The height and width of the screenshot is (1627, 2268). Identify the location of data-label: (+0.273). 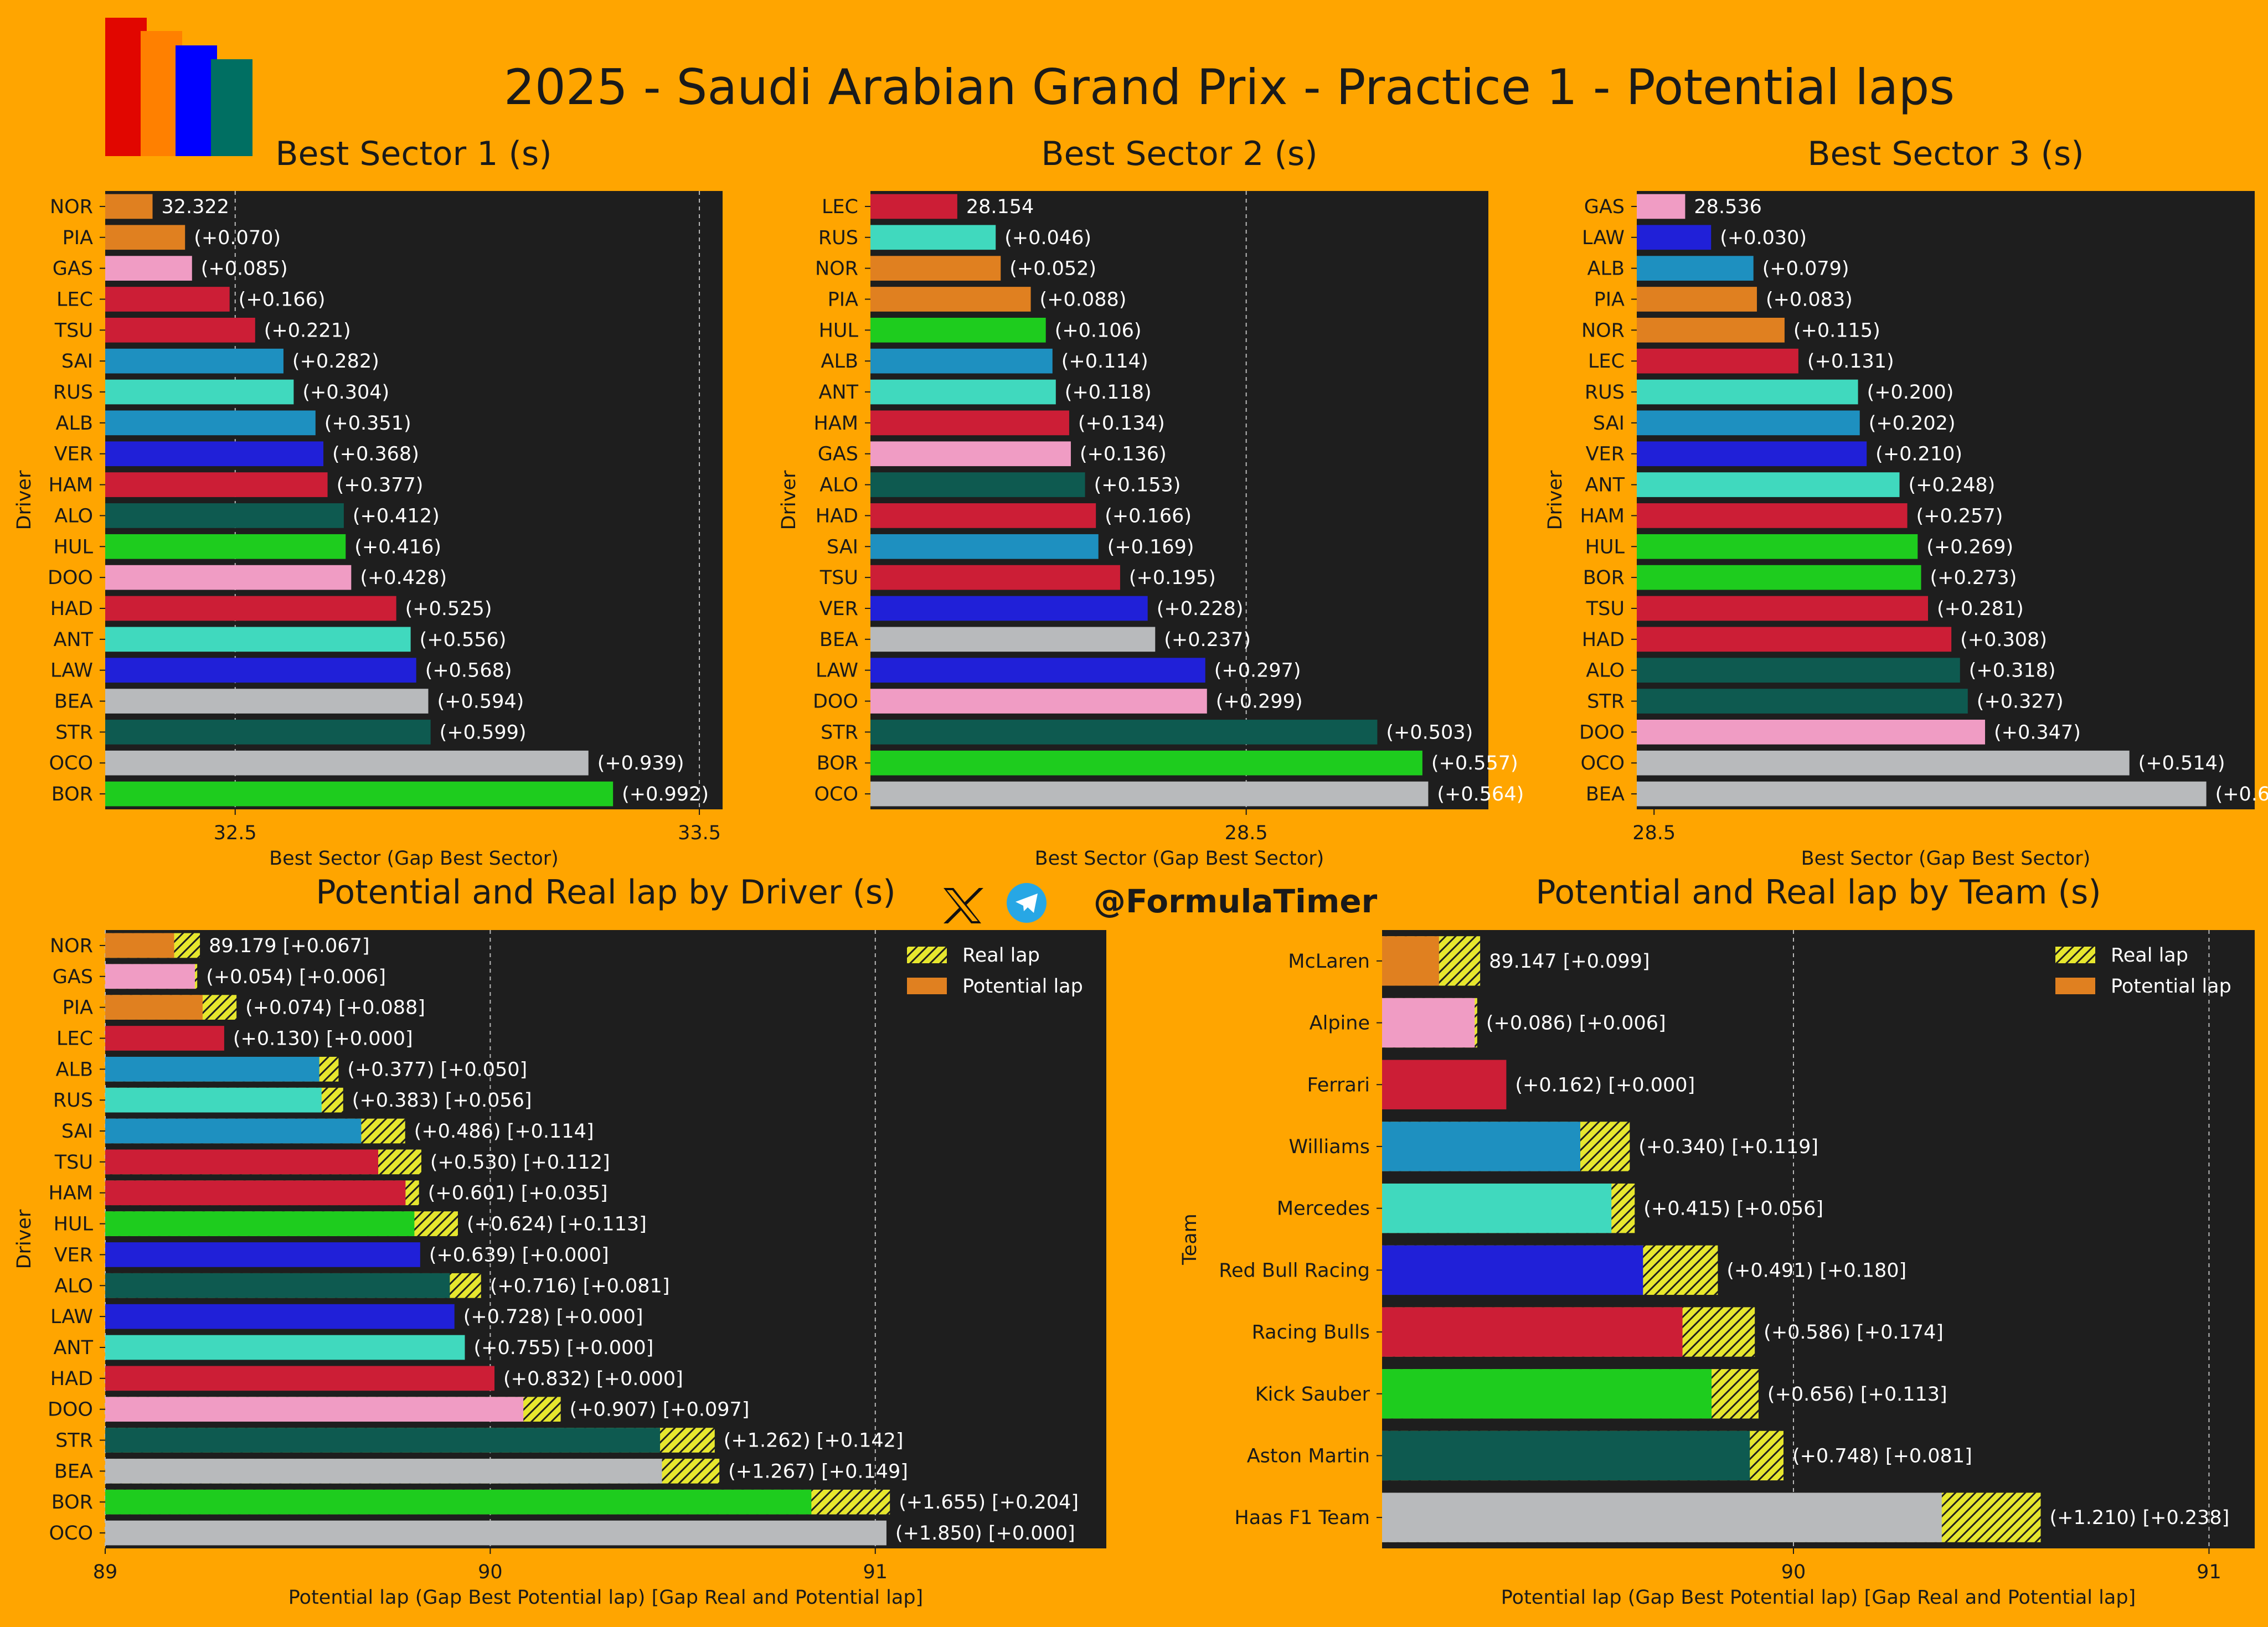
(1973, 578).